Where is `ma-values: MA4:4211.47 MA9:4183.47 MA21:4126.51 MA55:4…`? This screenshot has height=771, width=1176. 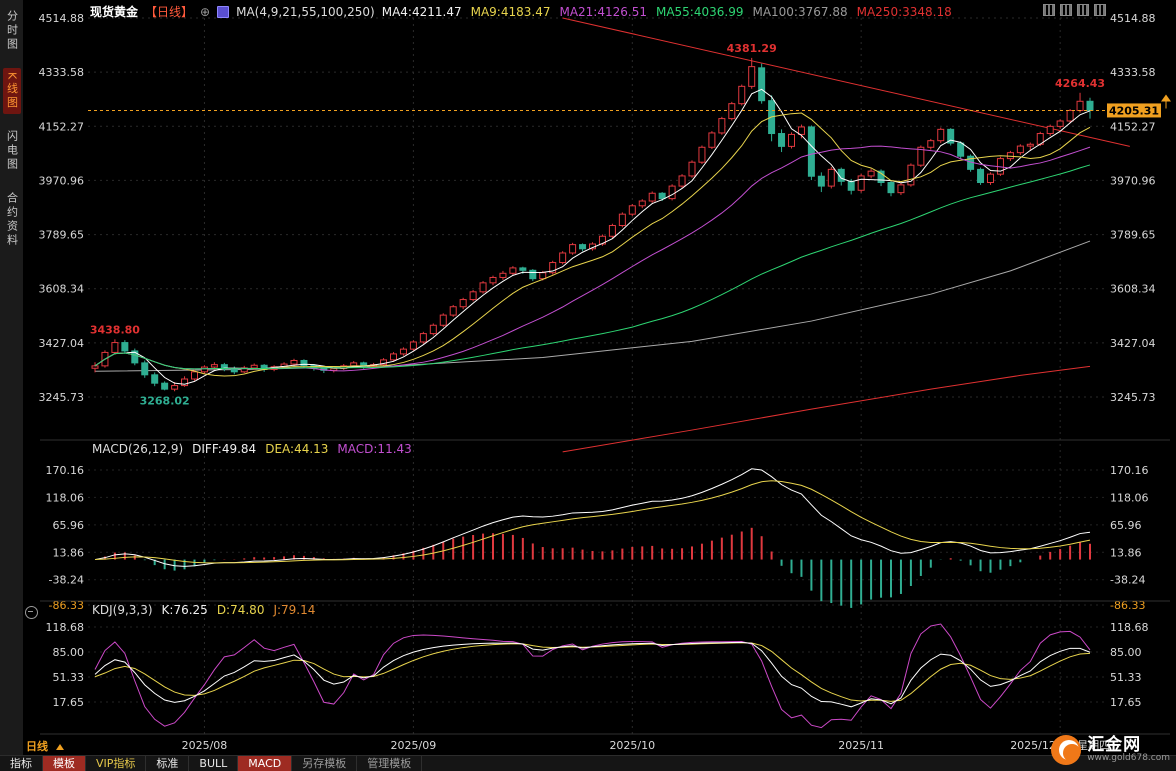
ma-values: MA4:4211.47 MA9:4183.47 MA21:4126.51 MA55:4… is located at coordinates (667, 12).